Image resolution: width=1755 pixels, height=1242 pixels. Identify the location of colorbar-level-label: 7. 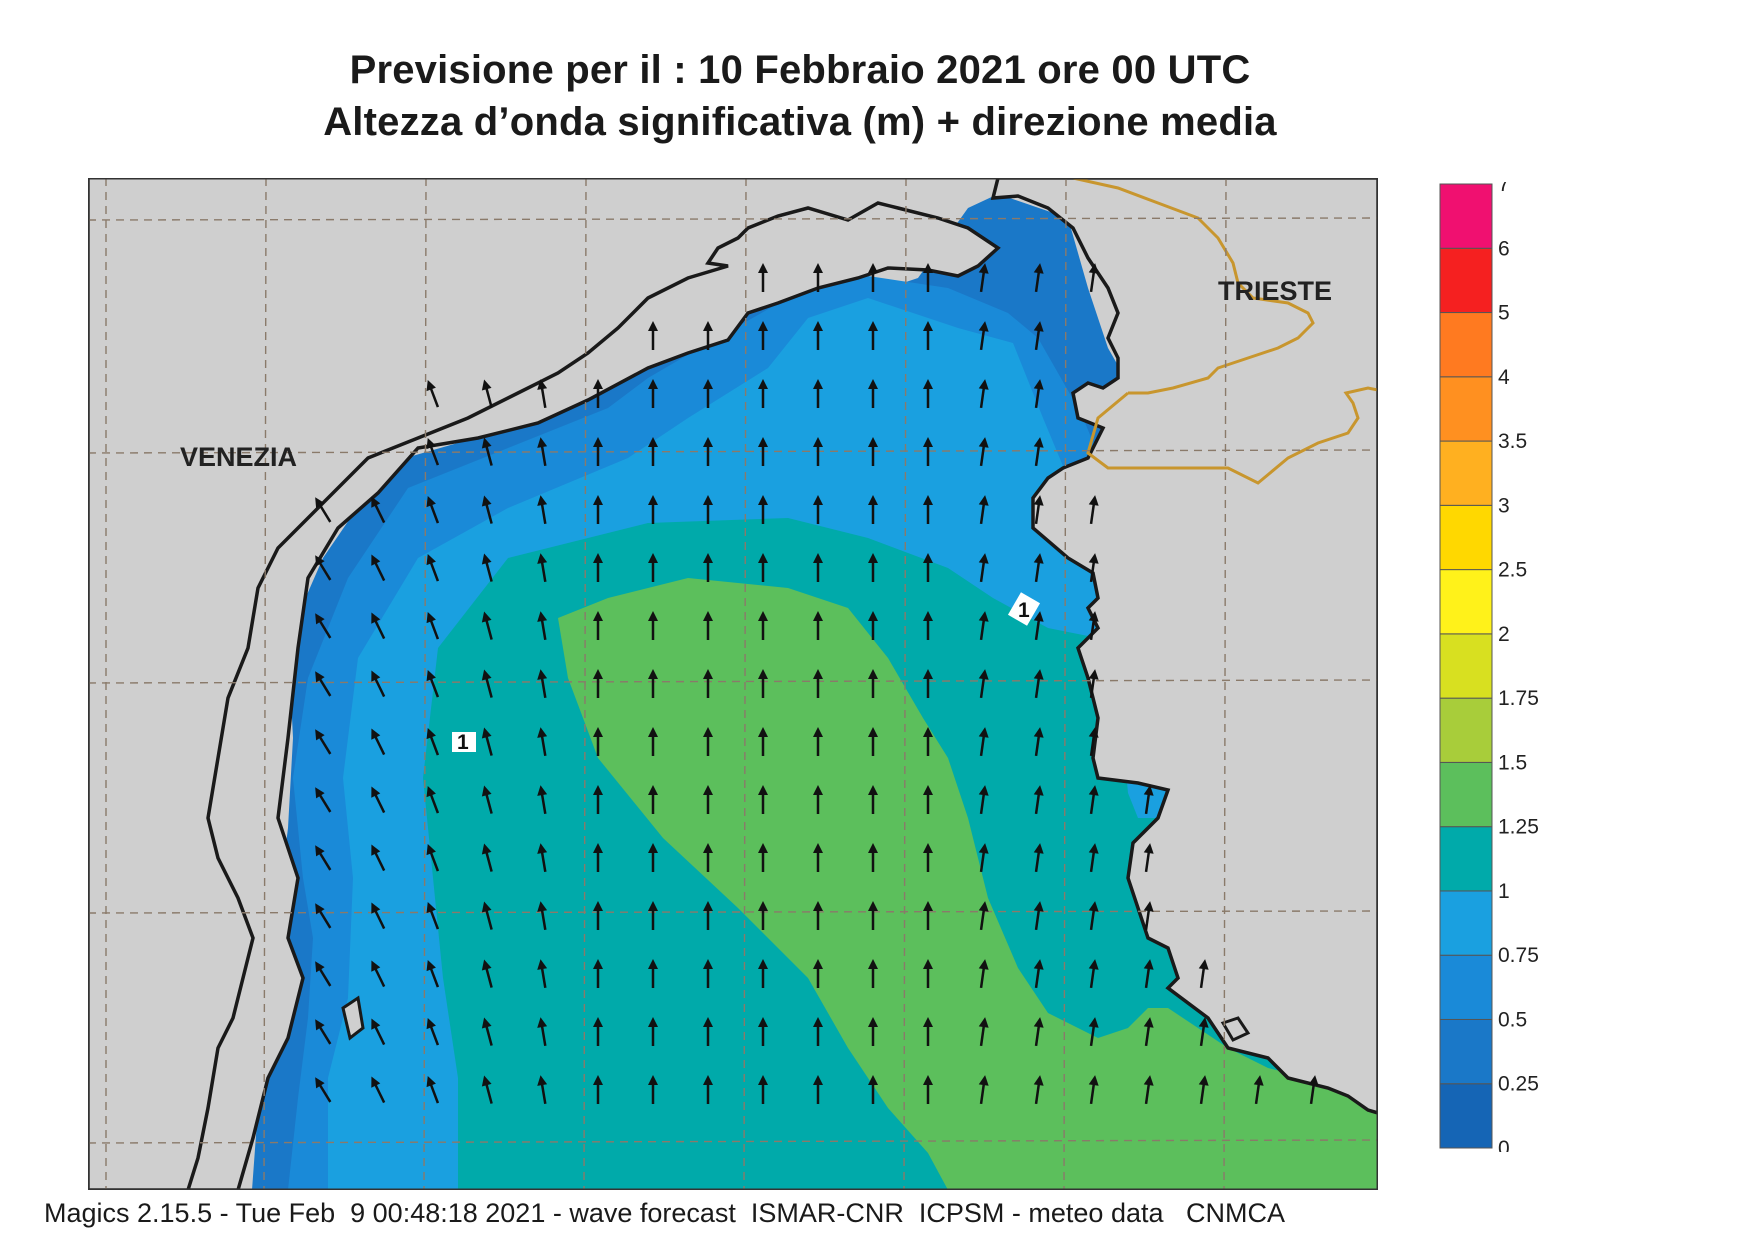
(1504, 189).